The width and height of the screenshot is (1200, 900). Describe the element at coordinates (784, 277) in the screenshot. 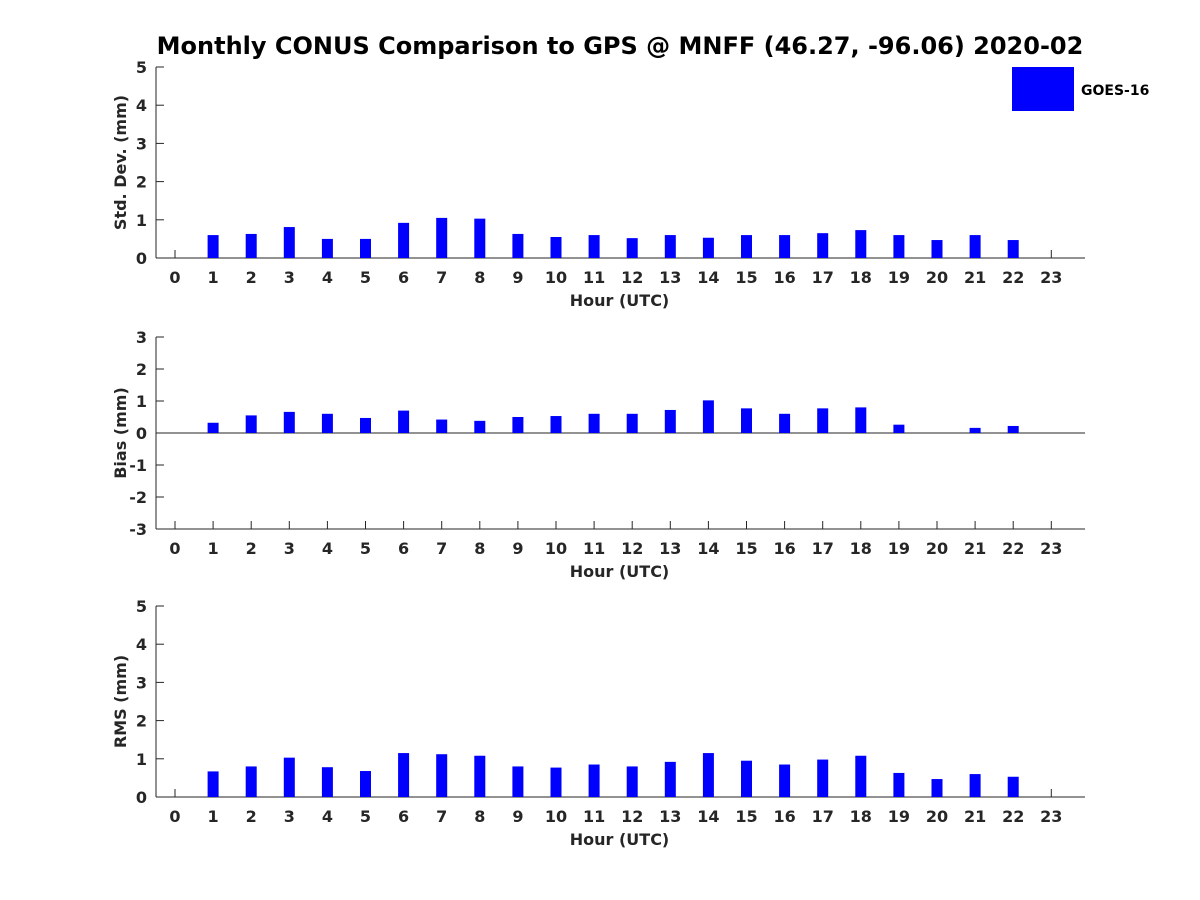

I see `x-tick-label: 16` at that location.